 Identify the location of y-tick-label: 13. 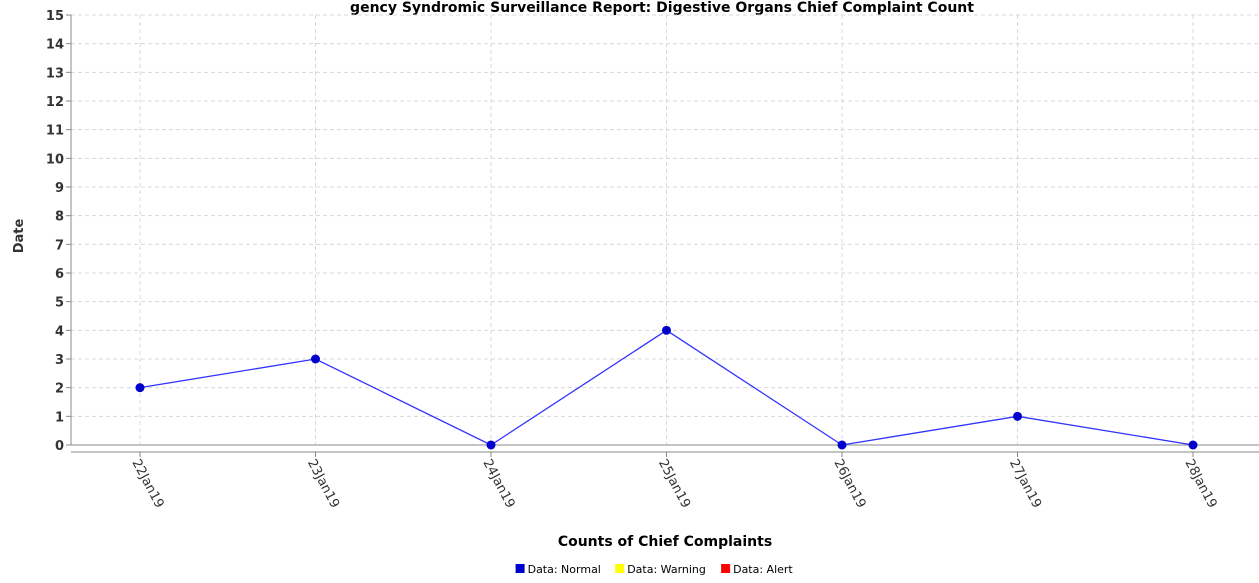
(55, 73).